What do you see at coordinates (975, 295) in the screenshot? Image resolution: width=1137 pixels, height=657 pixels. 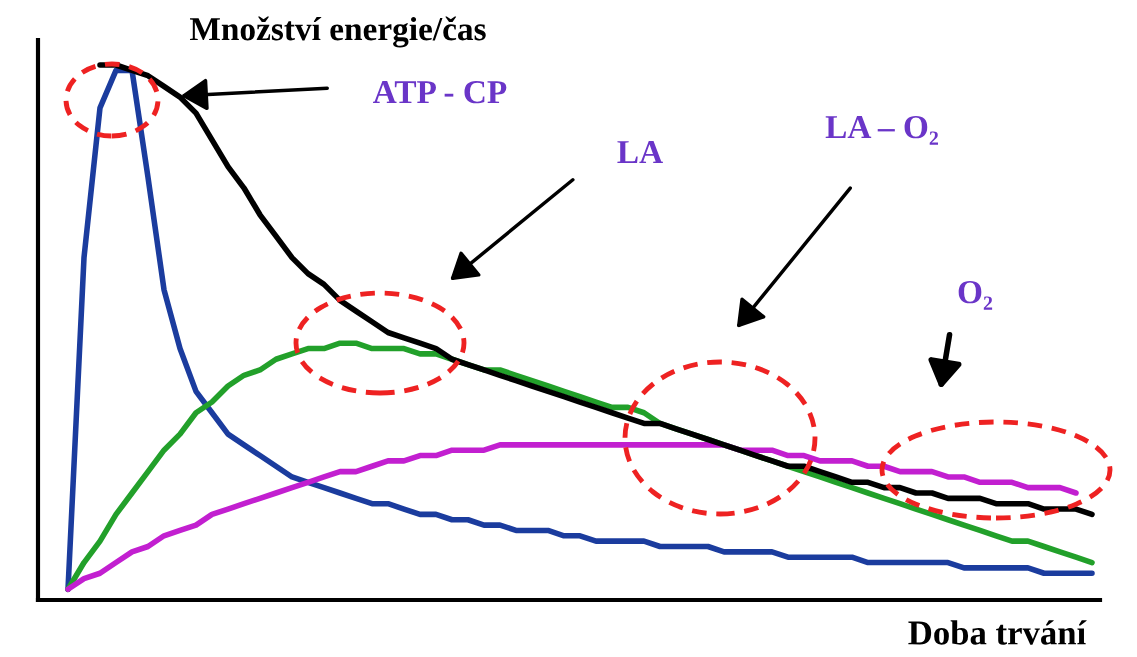 I see `annotation: O₂` at bounding box center [975, 295].